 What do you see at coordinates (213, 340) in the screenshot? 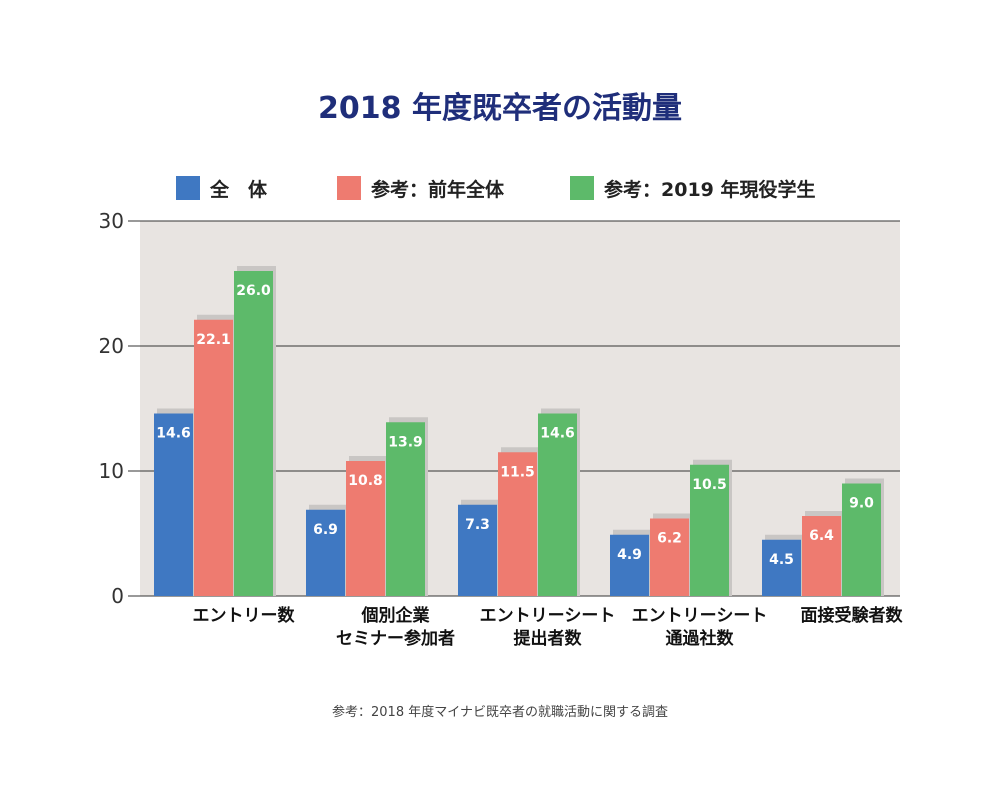
I see `data-label: 22.1` at bounding box center [213, 340].